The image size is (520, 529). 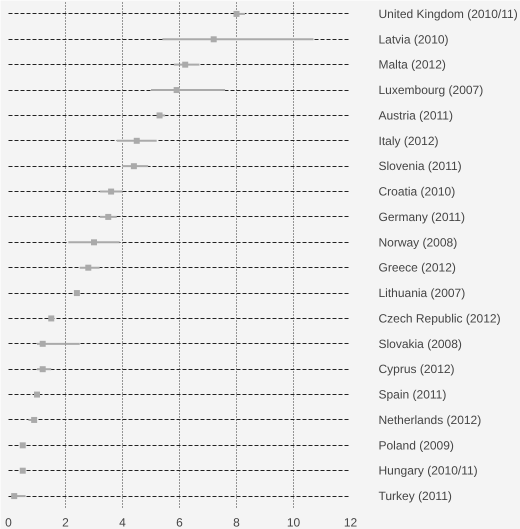 I want to click on y-tick-label: Luxembourg (2007), so click(x=431, y=90).